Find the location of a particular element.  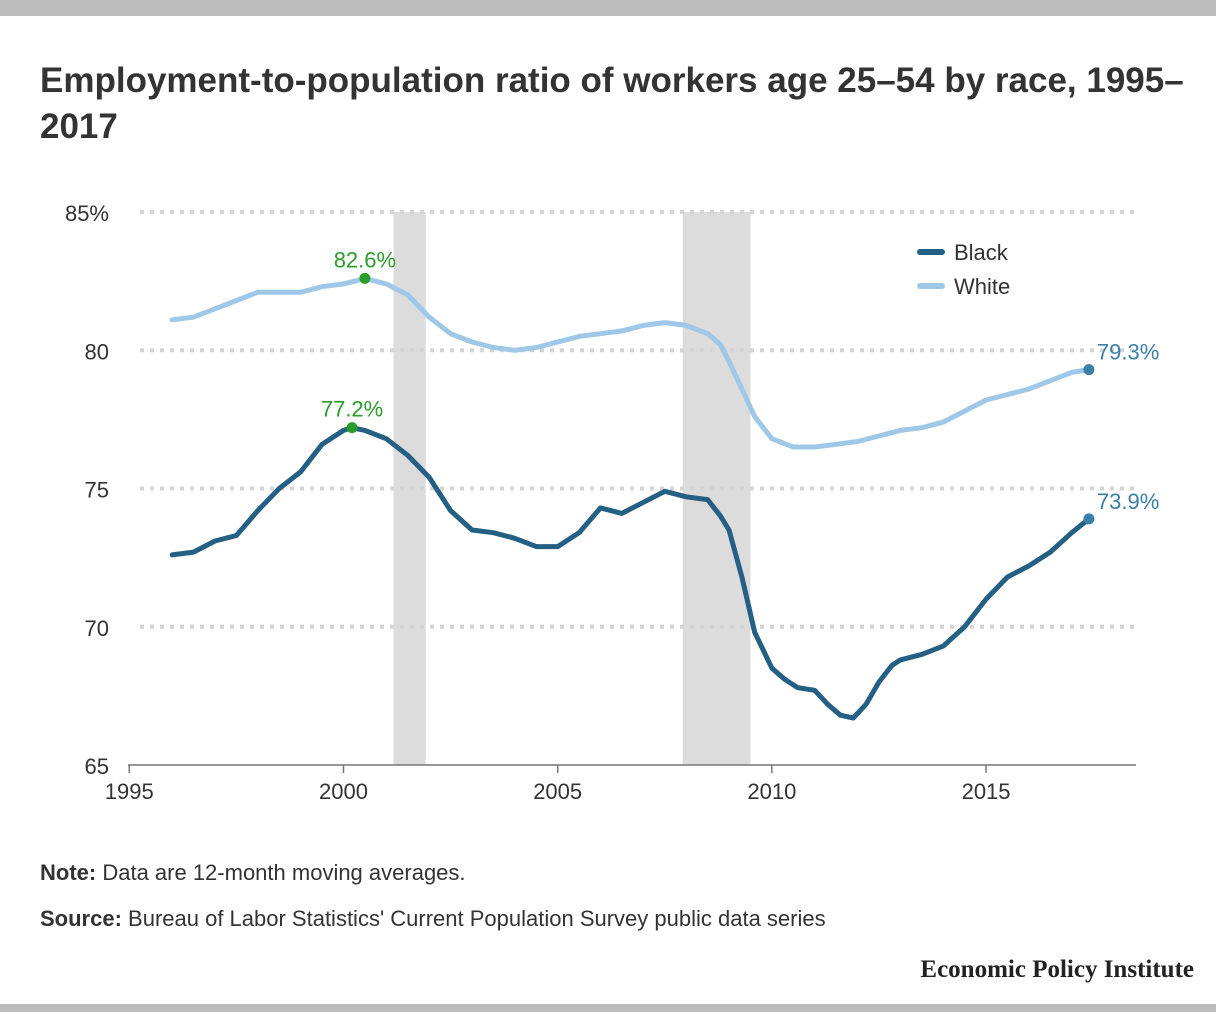

annotation-label: 82.6% is located at coordinates (365, 259).